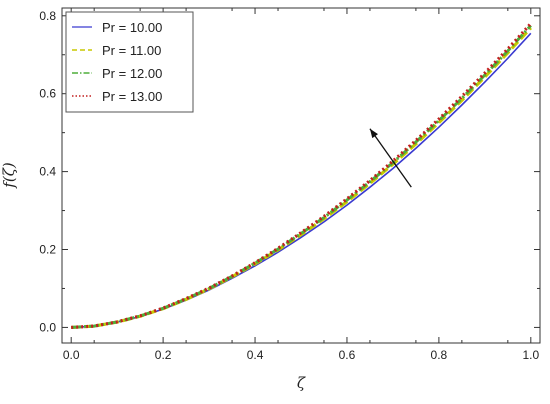 This screenshot has width=550, height=404. What do you see at coordinates (301, 383) in the screenshot?
I see `x-axis-title: ζ` at bounding box center [301, 383].